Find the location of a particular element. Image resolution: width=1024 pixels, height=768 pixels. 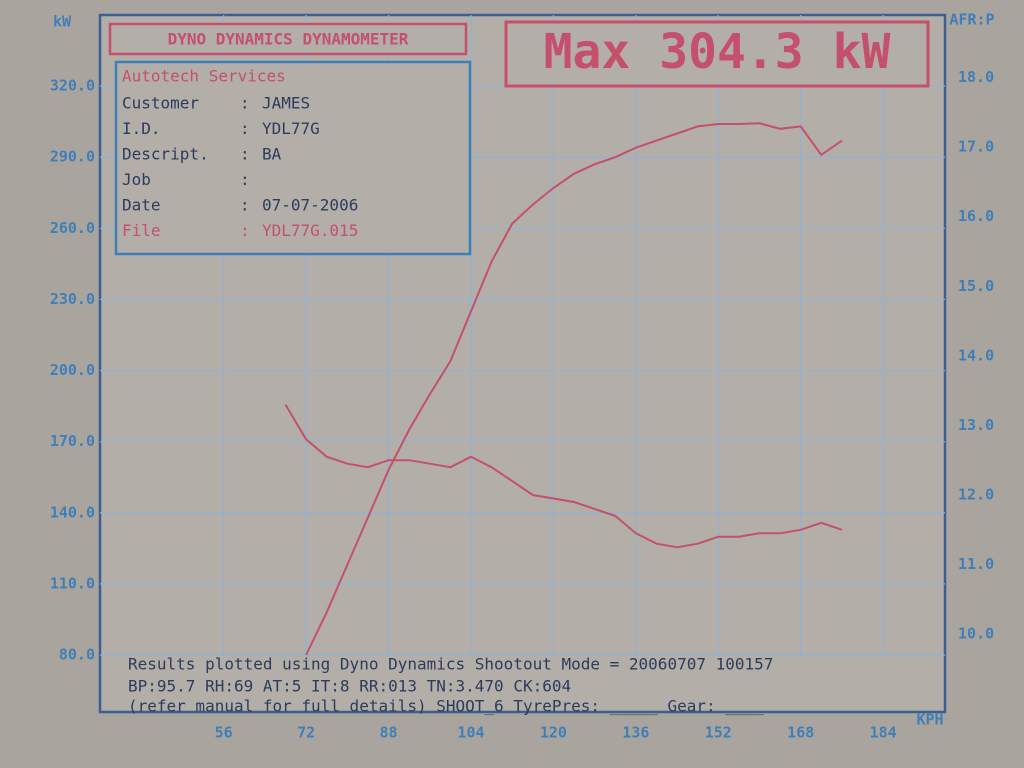

info-box is located at coordinates (293, 158).